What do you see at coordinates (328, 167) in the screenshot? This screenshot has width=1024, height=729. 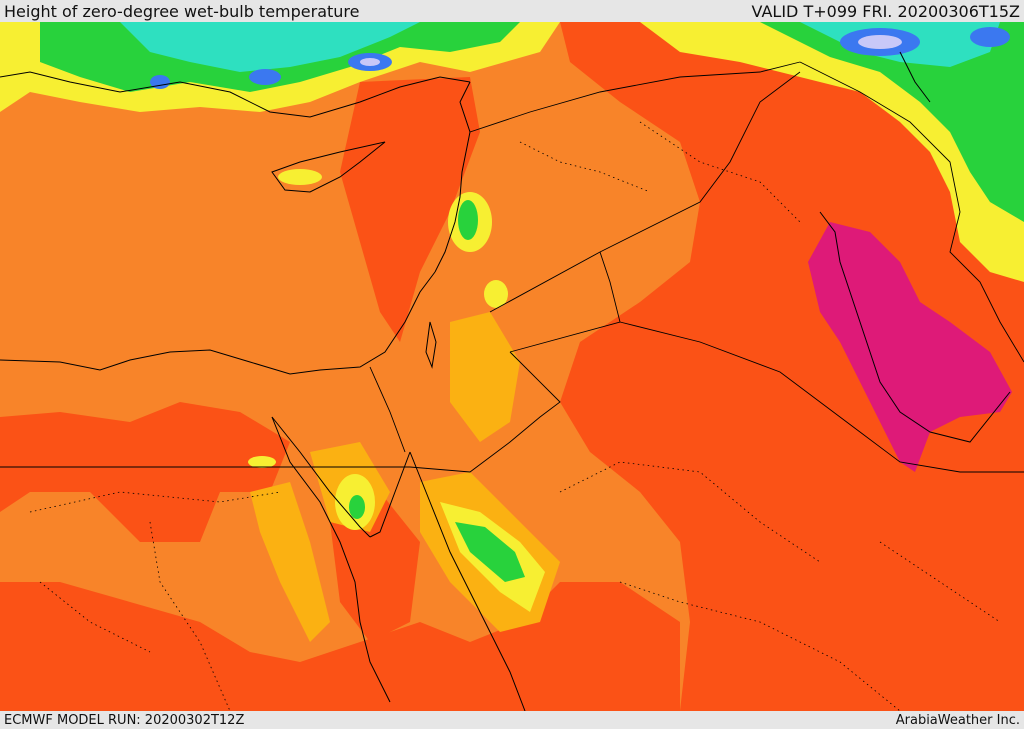 I see `coastline-cyprus` at bounding box center [328, 167].